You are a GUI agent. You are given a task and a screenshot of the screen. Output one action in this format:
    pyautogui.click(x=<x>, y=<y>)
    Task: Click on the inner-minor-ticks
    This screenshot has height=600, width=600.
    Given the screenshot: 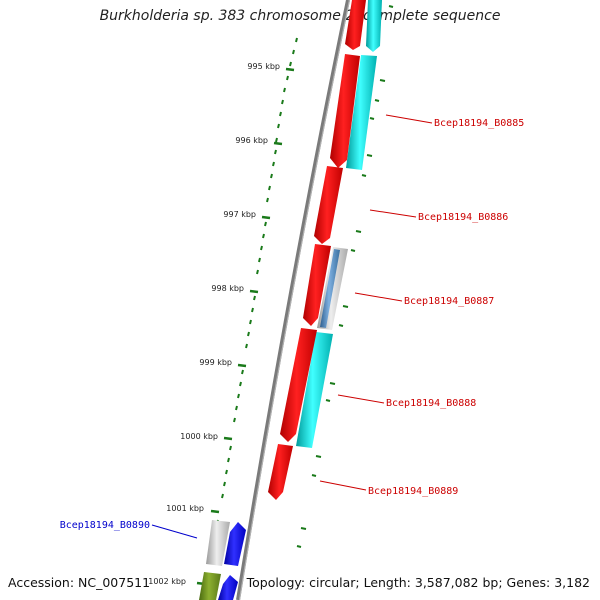 What is the action you would take?
    pyautogui.click(x=345, y=276)
    